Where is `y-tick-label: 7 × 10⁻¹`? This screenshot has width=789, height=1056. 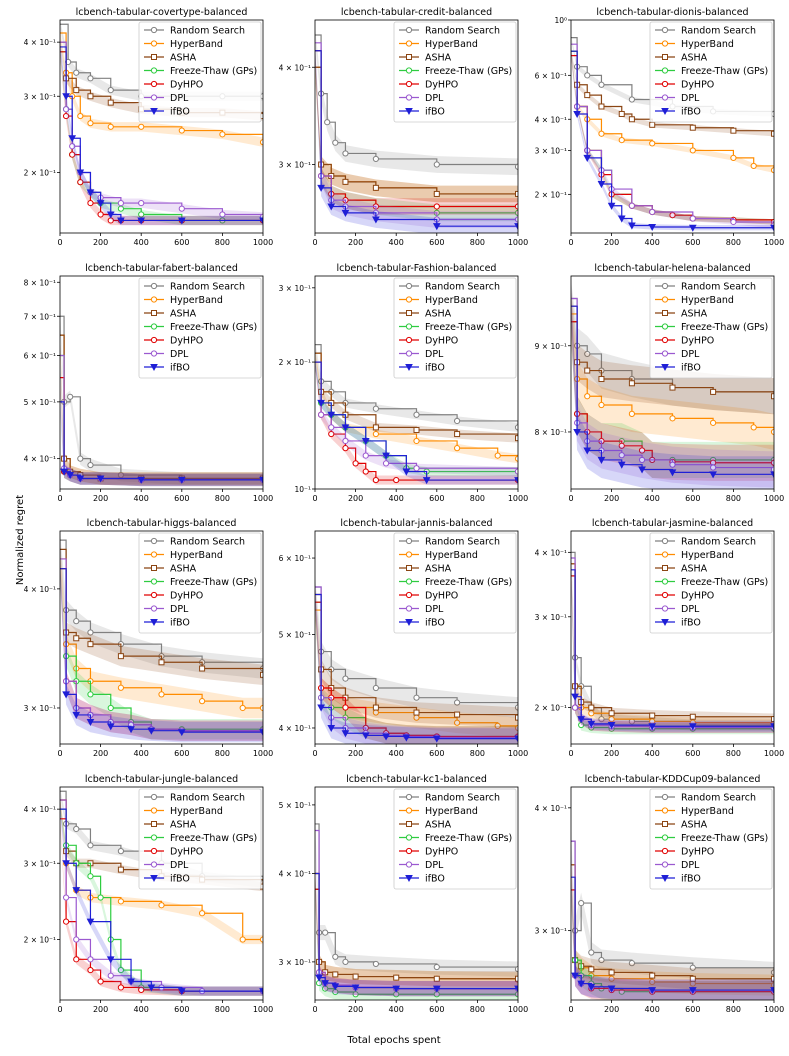
y-tick-label: 7 × 10⁻¹ is located at coordinates (40, 316).